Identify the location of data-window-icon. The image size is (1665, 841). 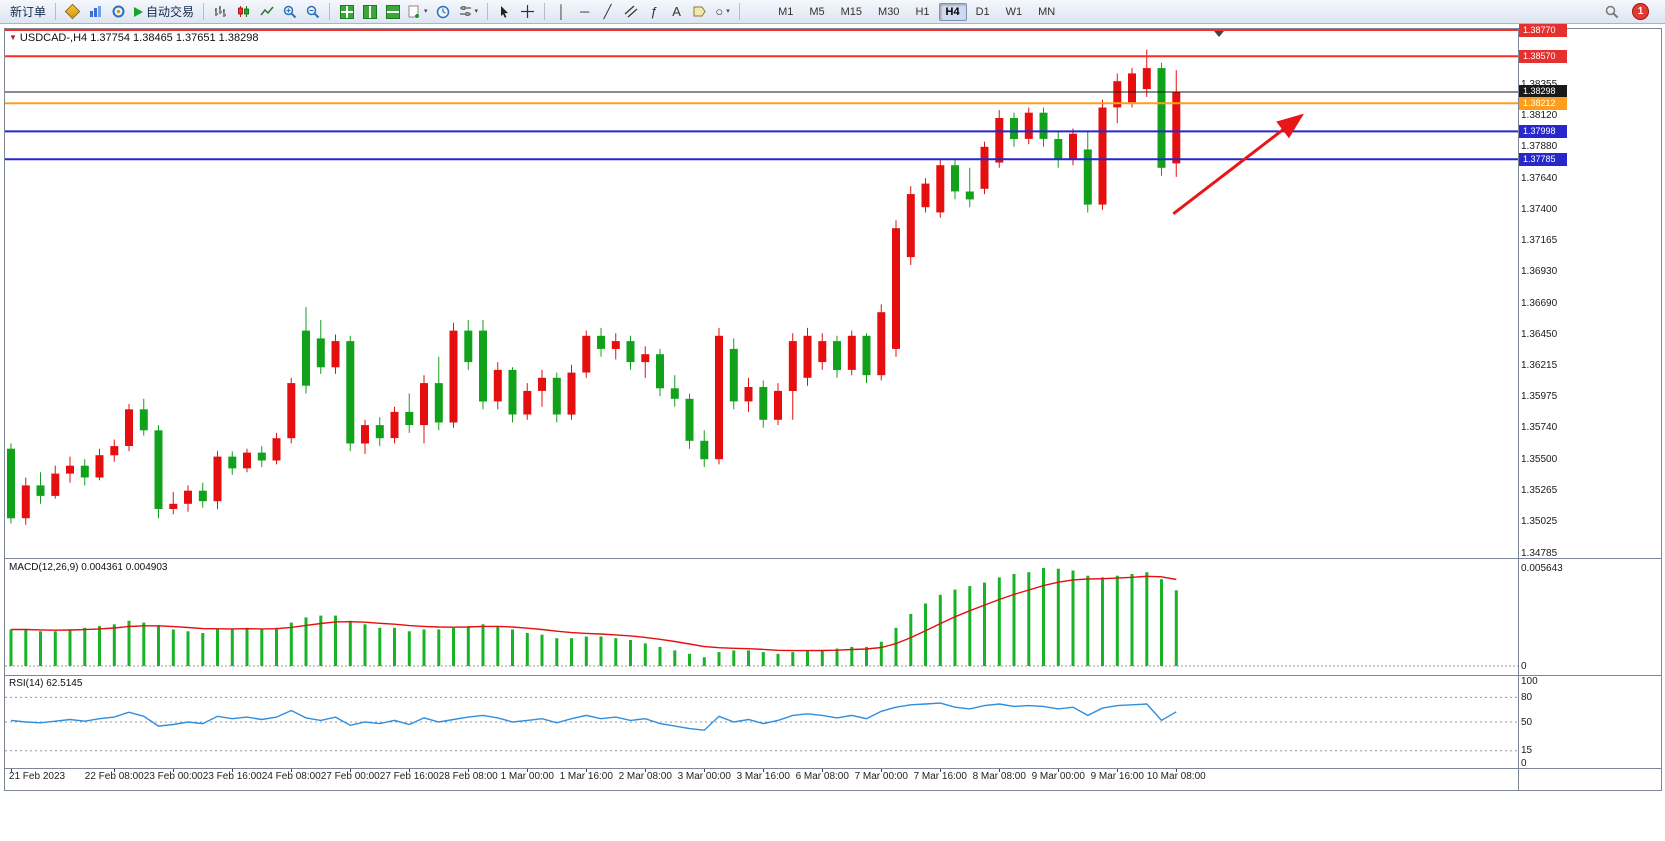
(96, 11).